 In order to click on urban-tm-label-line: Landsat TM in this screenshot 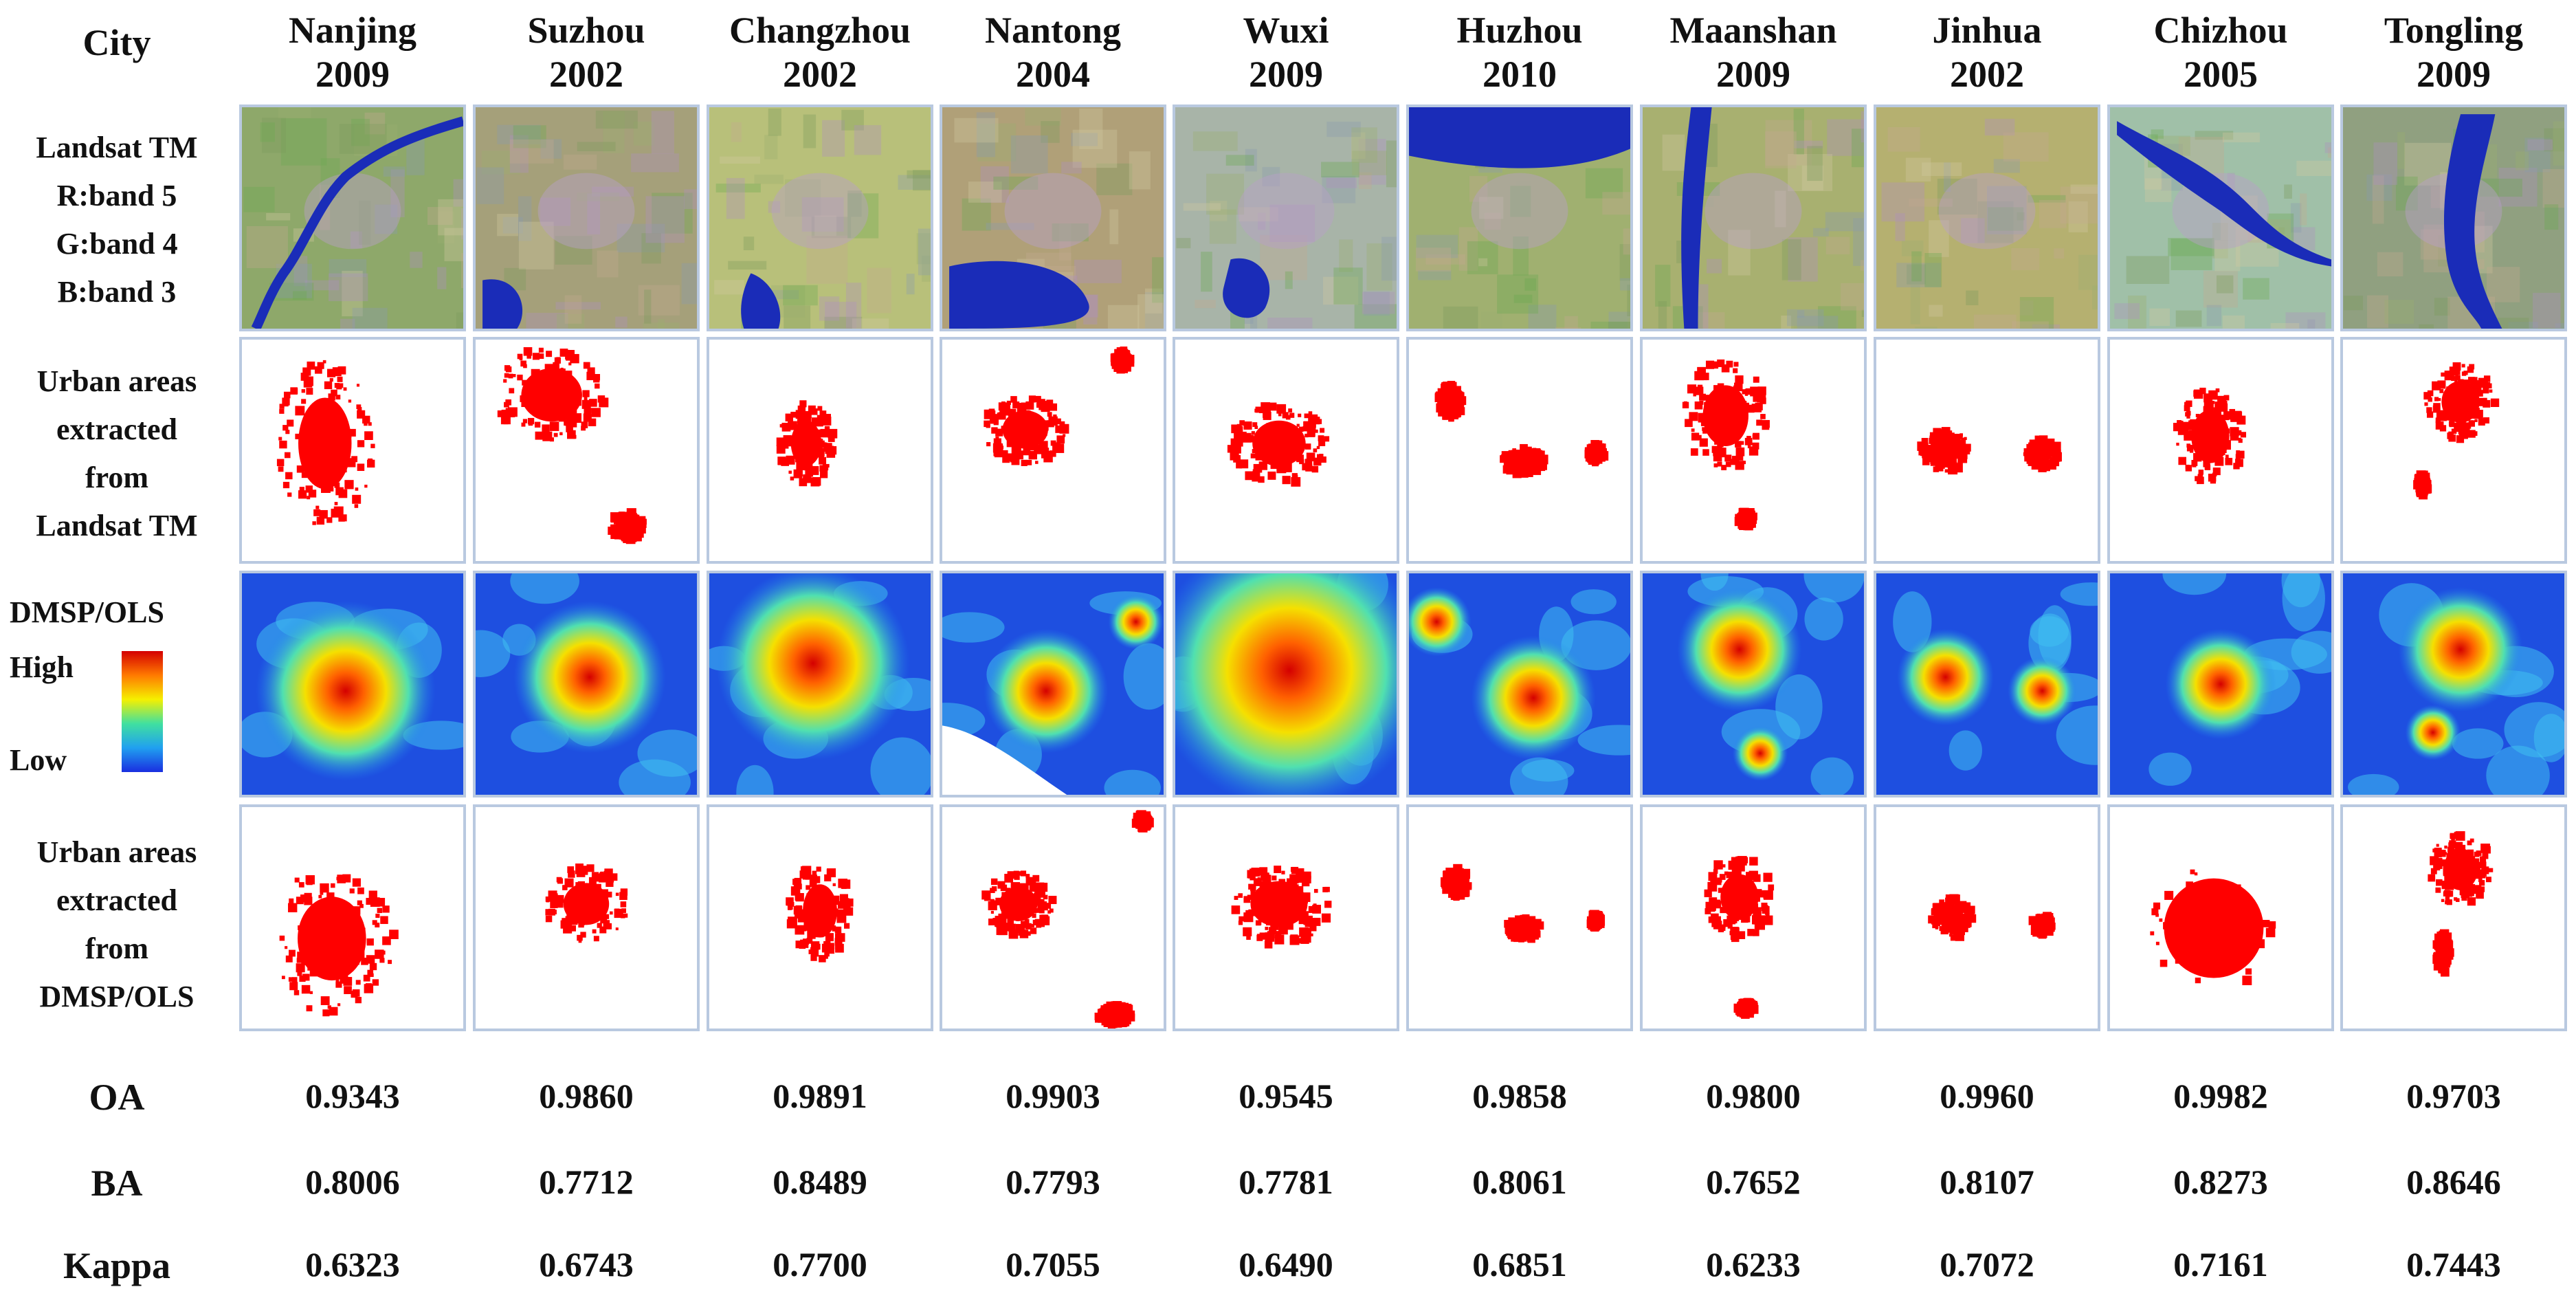, I will do `click(117, 525)`.